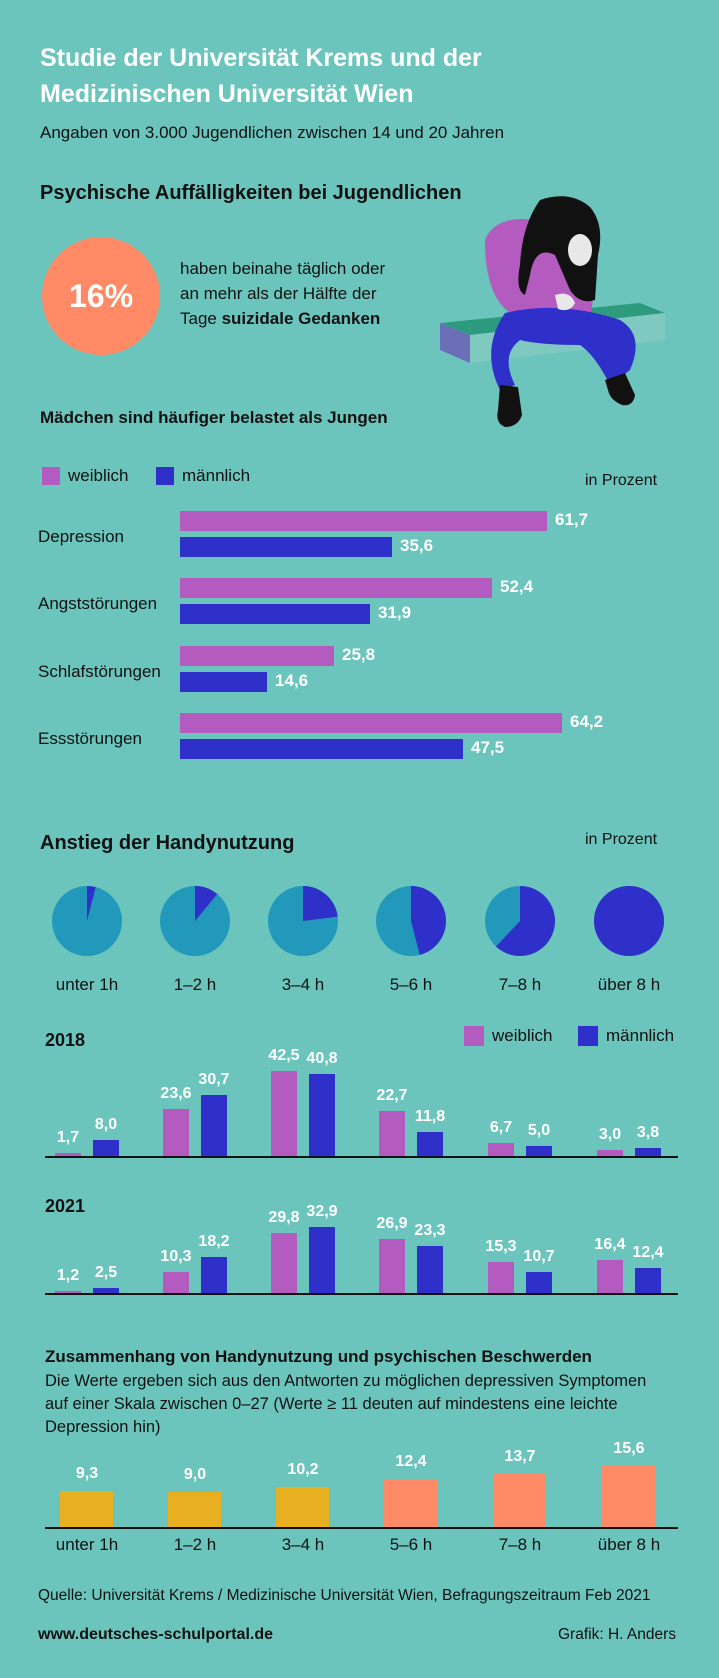 The width and height of the screenshot is (719, 1678). Describe the element at coordinates (588, 1036) in the screenshot. I see `legend2-male-swatch` at that location.